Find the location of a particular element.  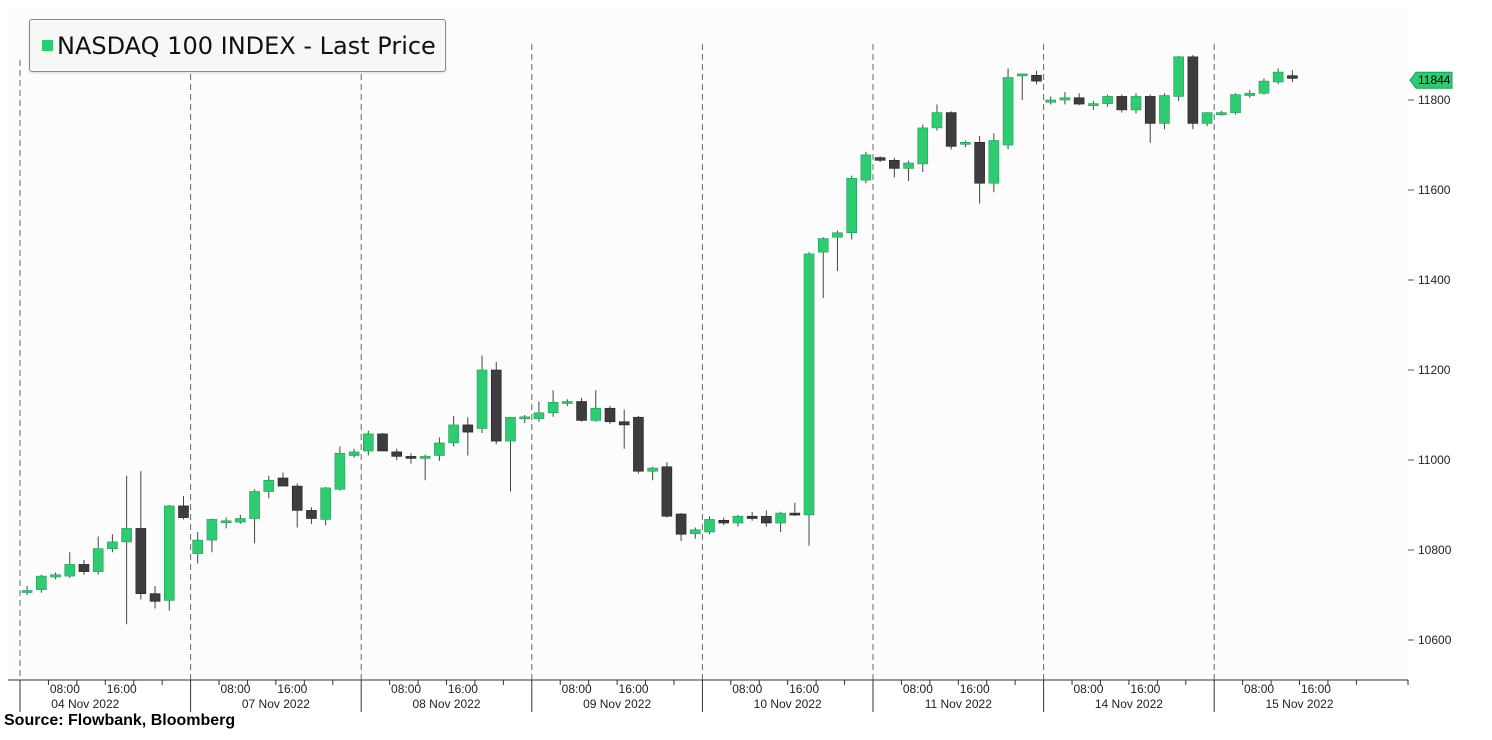

y-axis: 10600 10800 11000 11200 11400 11600 11800 11844 is located at coordinates (1430, 359).